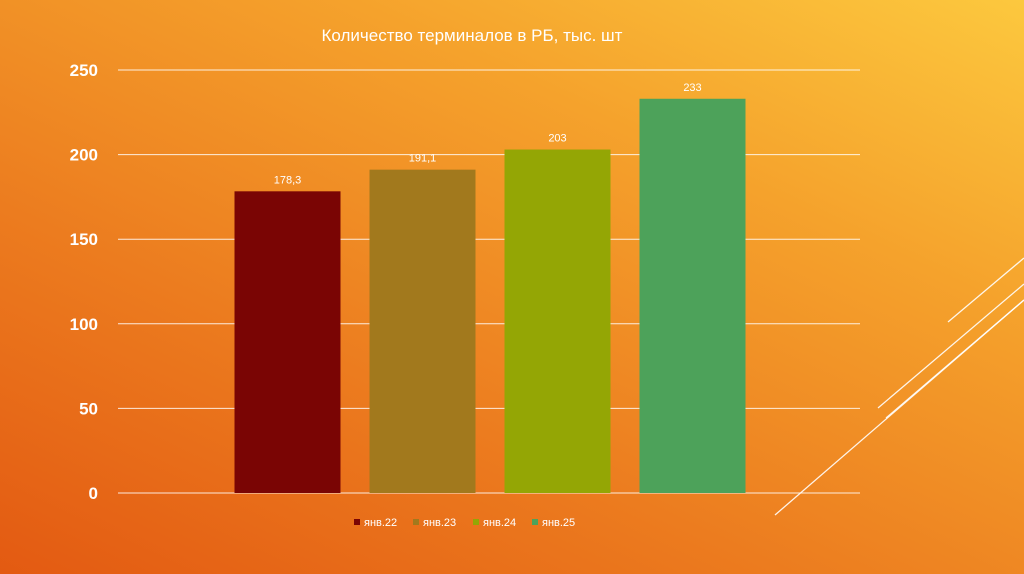 The image size is (1024, 574). What do you see at coordinates (84, 239) in the screenshot?
I see `y-tick-label: 150` at bounding box center [84, 239].